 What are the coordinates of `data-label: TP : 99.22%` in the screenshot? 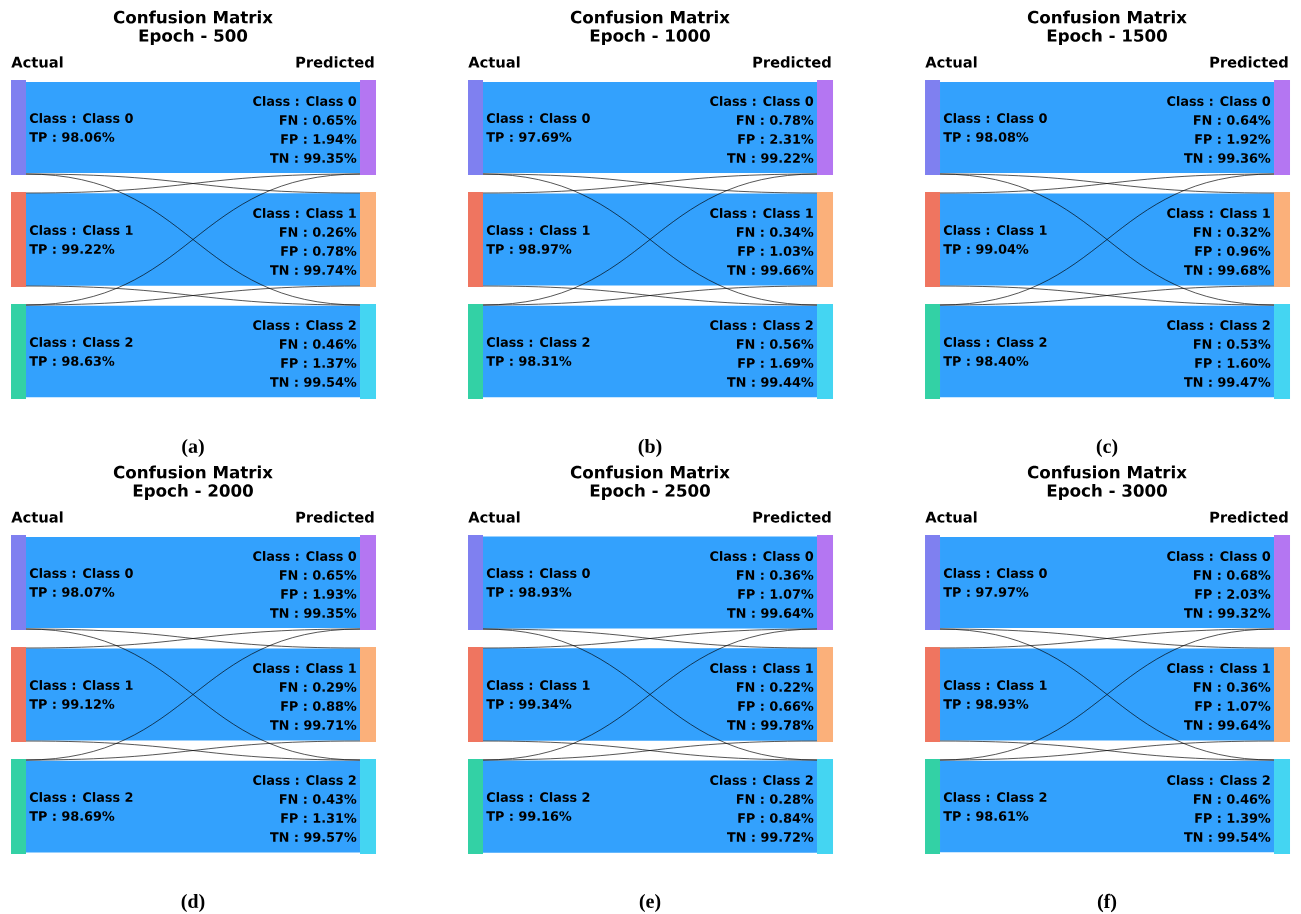 It's located at (72, 249).